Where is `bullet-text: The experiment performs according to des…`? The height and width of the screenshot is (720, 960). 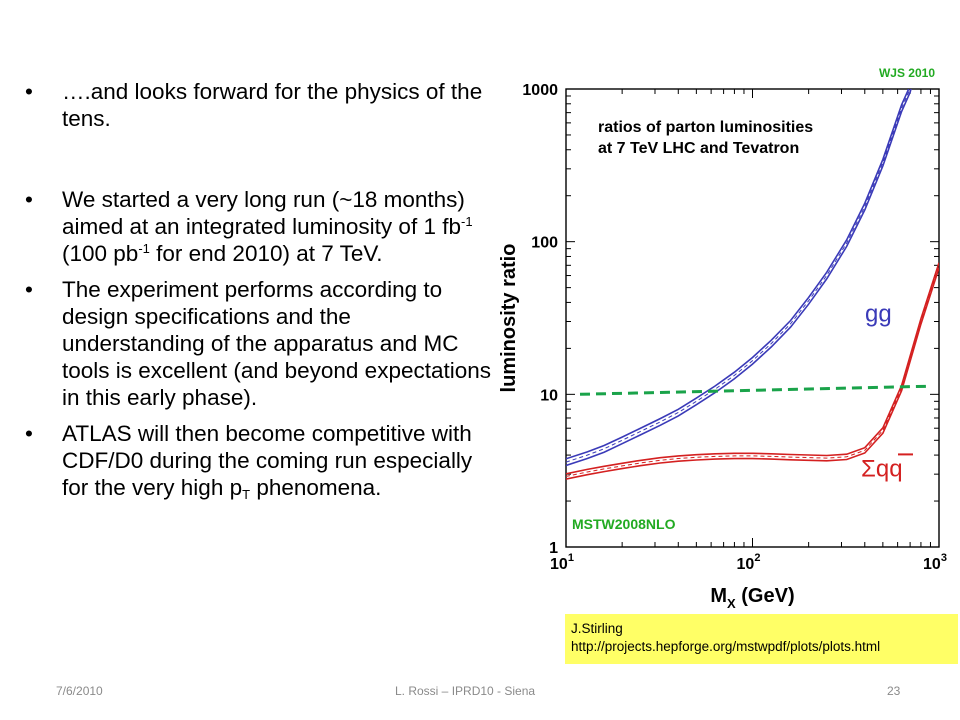
bullet-text: The experiment performs according to des… is located at coordinates (277, 343).